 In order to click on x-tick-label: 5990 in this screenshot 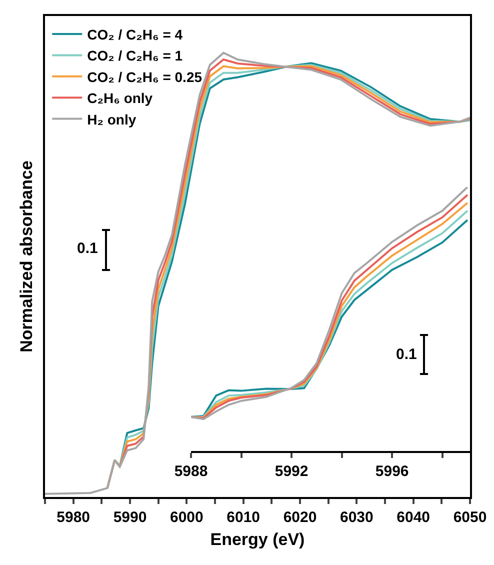, I will do `click(130, 517)`.